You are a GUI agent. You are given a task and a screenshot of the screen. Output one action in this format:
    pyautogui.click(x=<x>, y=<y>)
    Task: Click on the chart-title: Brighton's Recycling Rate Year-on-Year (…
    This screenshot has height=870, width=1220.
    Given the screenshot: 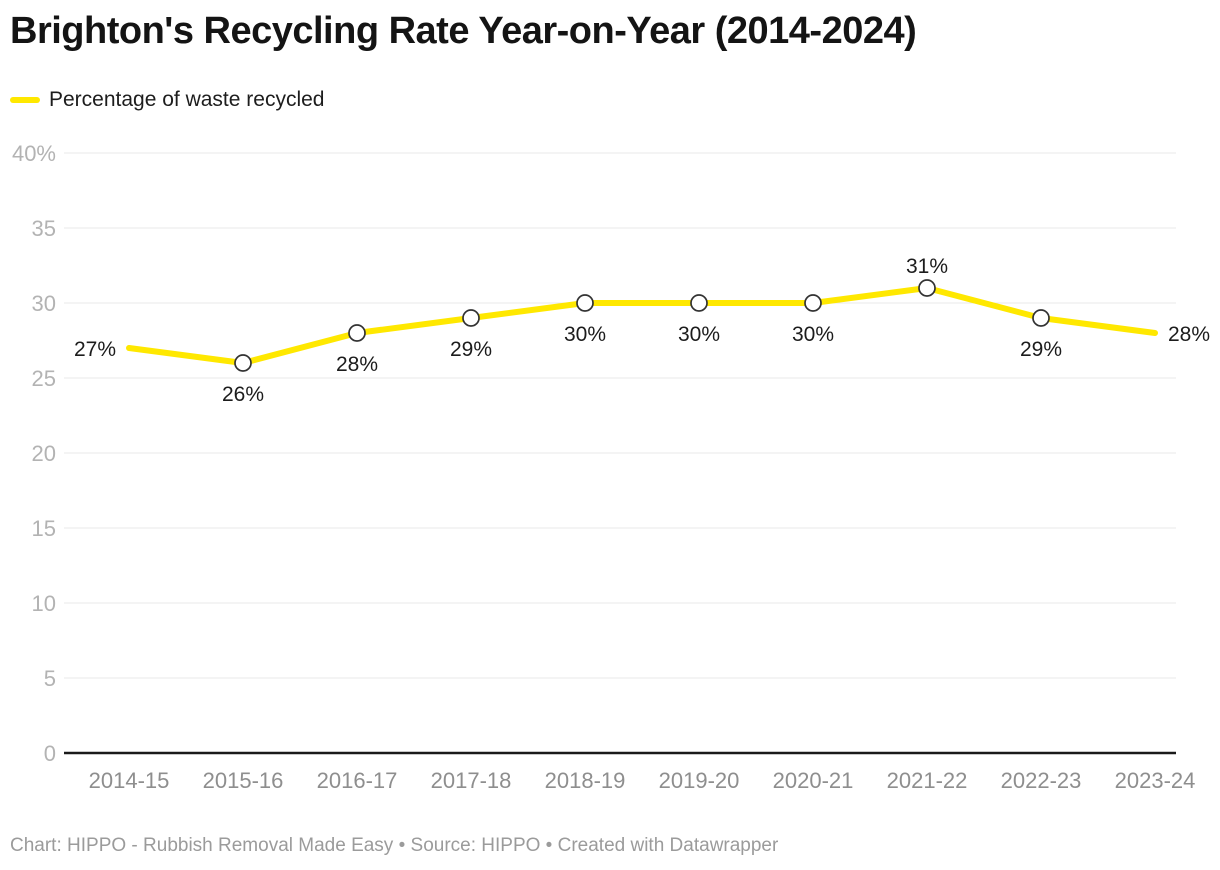 What is the action you would take?
    pyautogui.click(x=463, y=31)
    